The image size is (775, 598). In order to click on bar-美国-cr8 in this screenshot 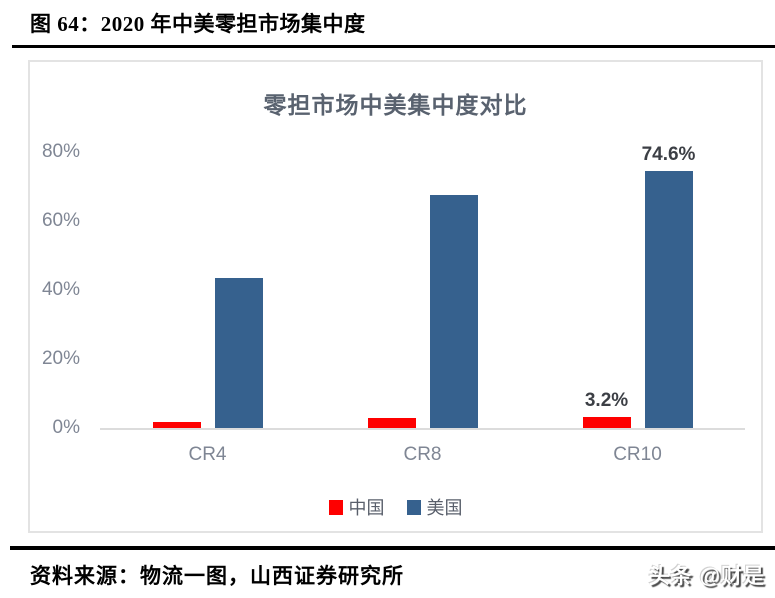, I will do `click(453, 311)`.